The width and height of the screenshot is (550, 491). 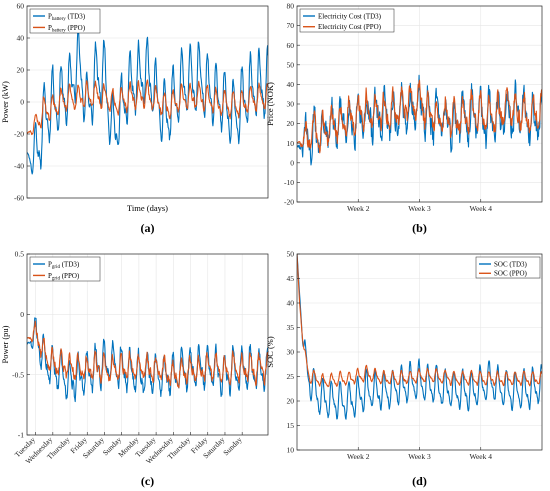 I want to click on y-tick-label: 15, so click(x=291, y=425).